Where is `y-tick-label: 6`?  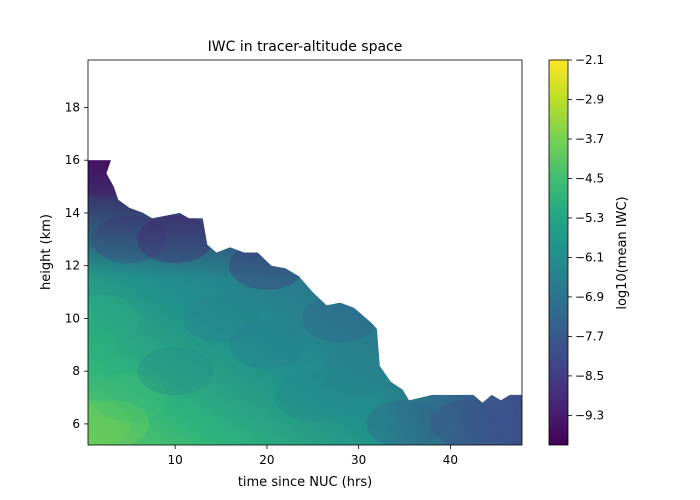 y-tick-label: 6 is located at coordinates (76, 424).